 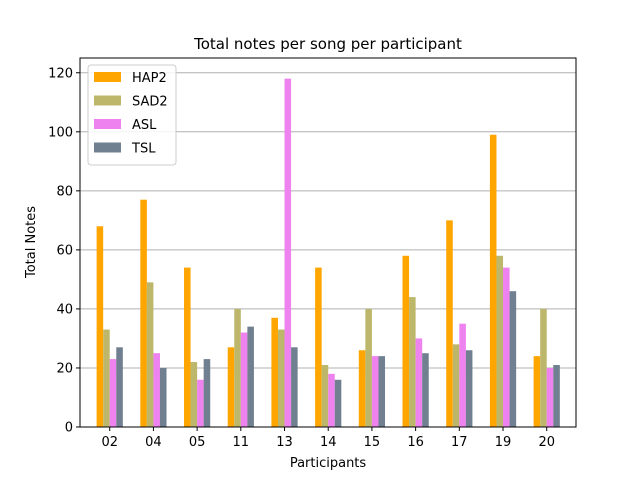 I want to click on x-tick-label: 11, so click(x=241, y=442).